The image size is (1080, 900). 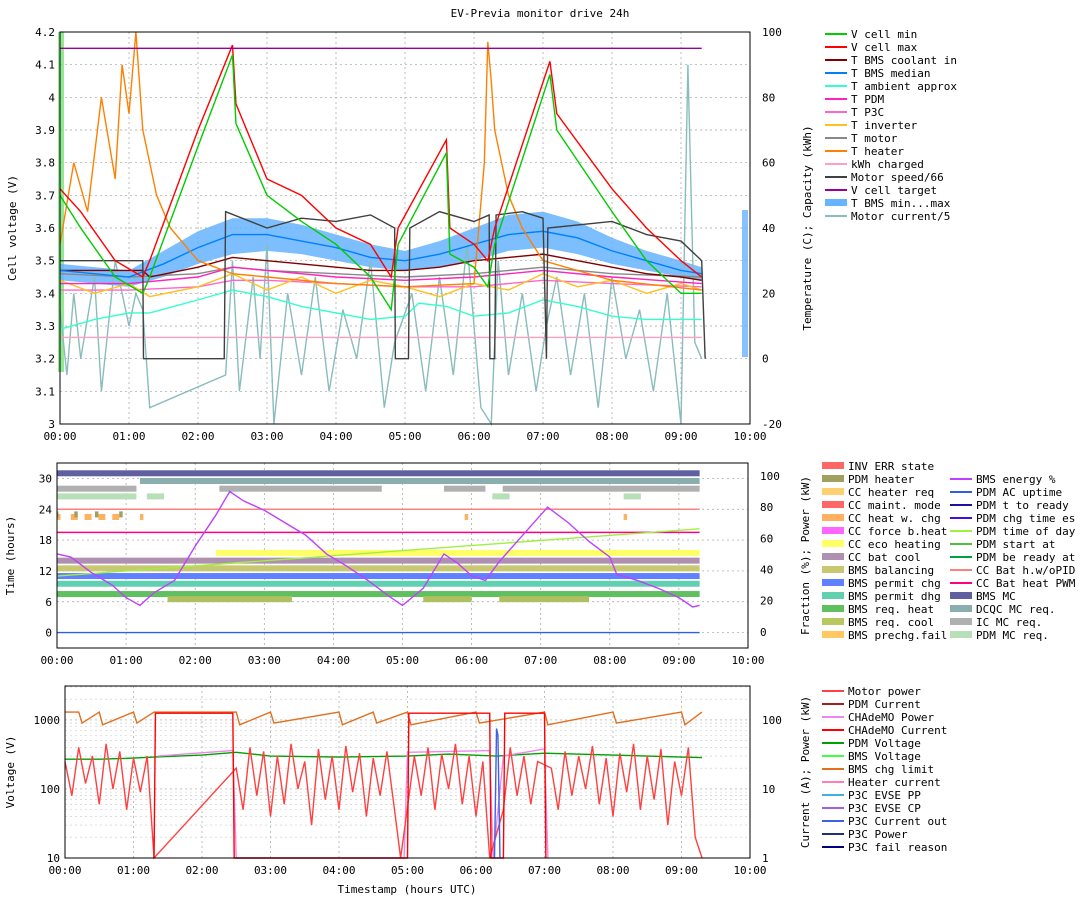 I want to click on legend-label: P3C EVSE CP, so click(x=884, y=808).